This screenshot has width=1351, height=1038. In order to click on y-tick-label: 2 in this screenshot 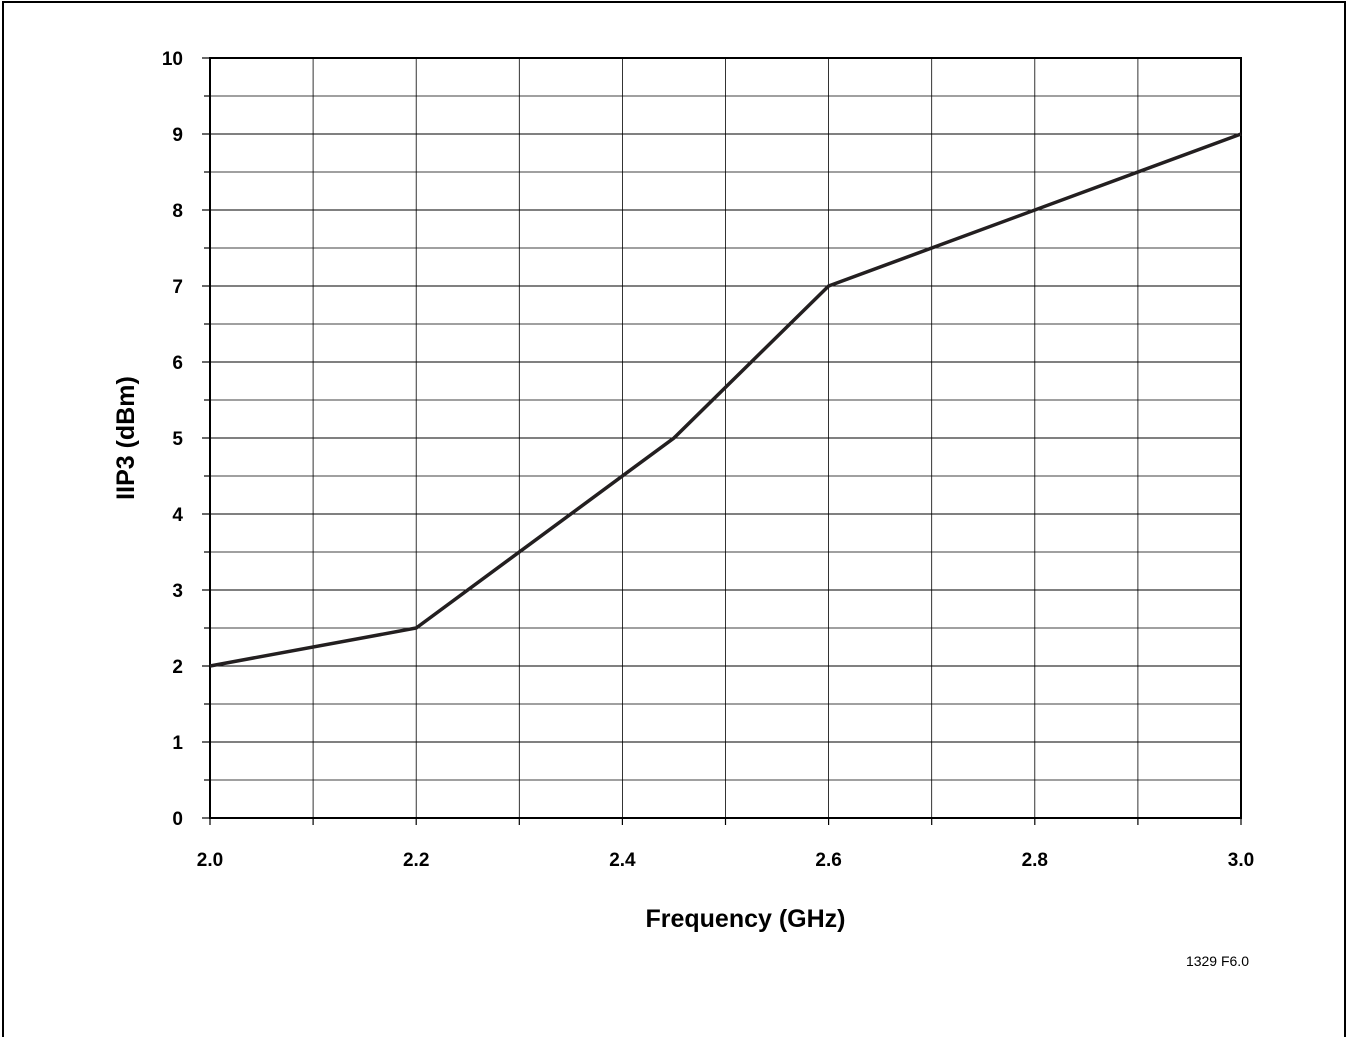, I will do `click(177, 667)`.